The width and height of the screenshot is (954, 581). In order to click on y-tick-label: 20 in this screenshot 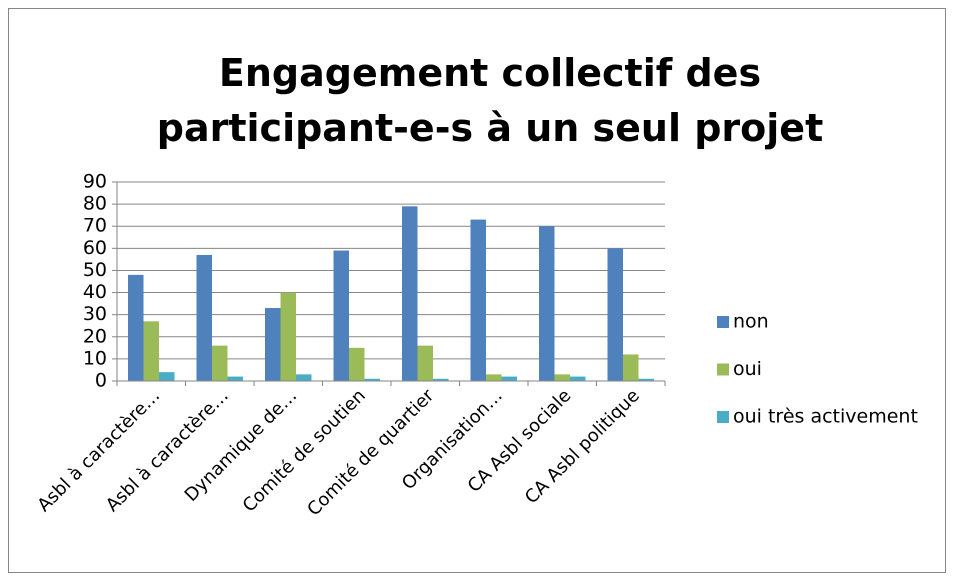, I will do `click(95, 336)`.